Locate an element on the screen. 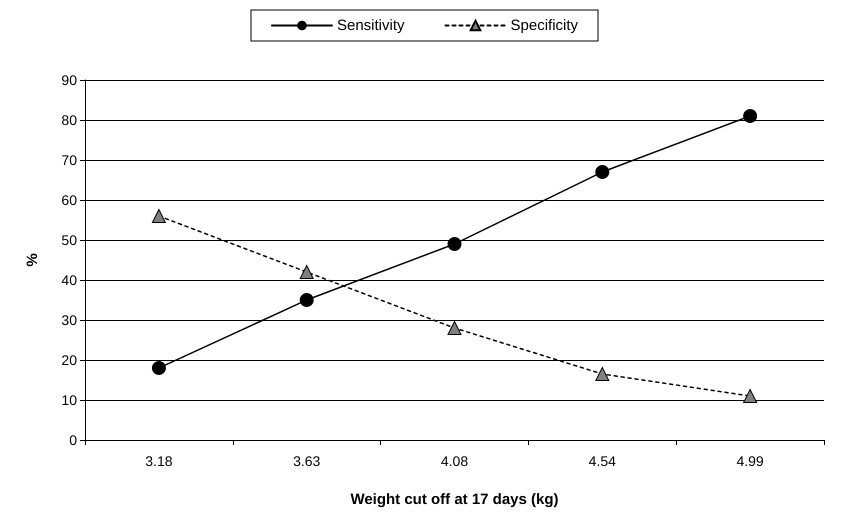  y-tick-label: 0 is located at coordinates (73, 440).